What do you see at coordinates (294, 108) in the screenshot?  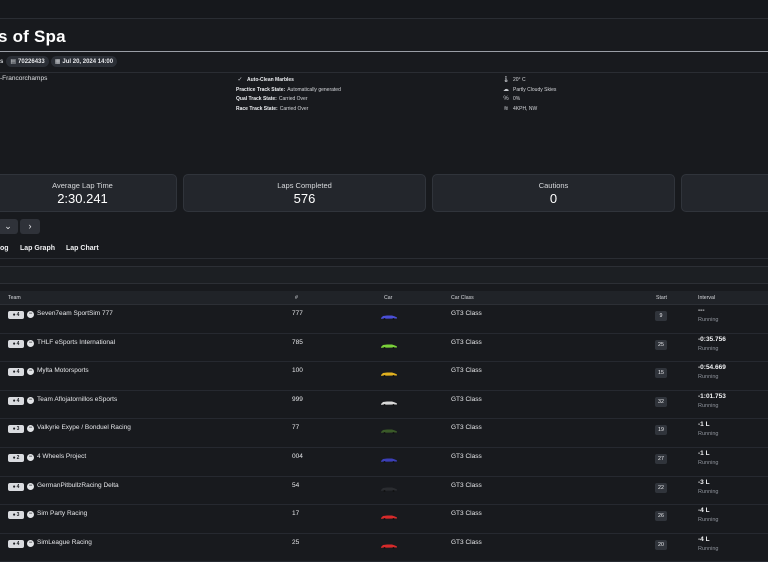 I see `race-state-value: Carried Over` at bounding box center [294, 108].